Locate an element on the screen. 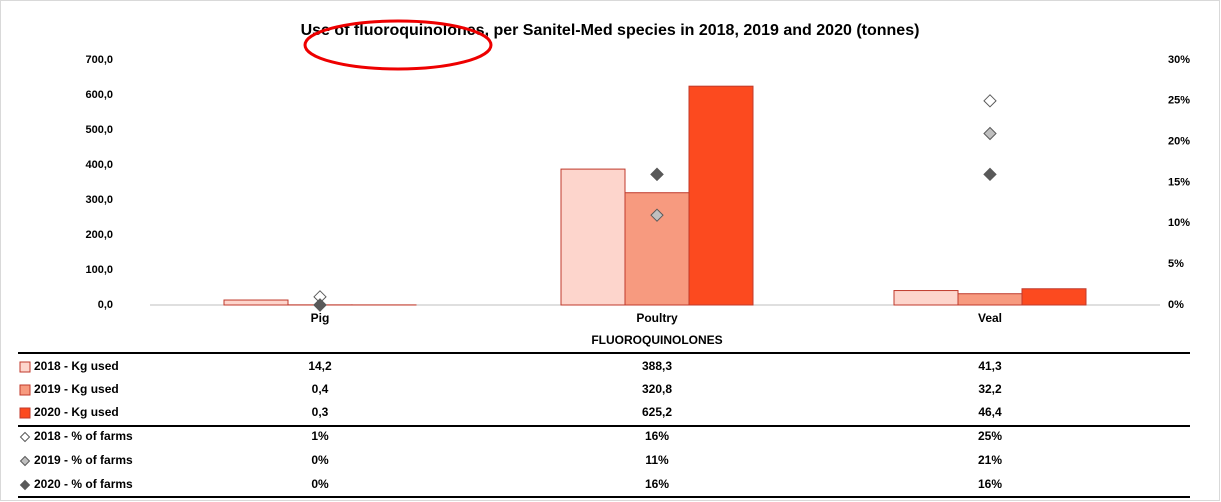 The height and width of the screenshot is (502, 1221). table-cell: 625,2 is located at coordinates (657, 412).